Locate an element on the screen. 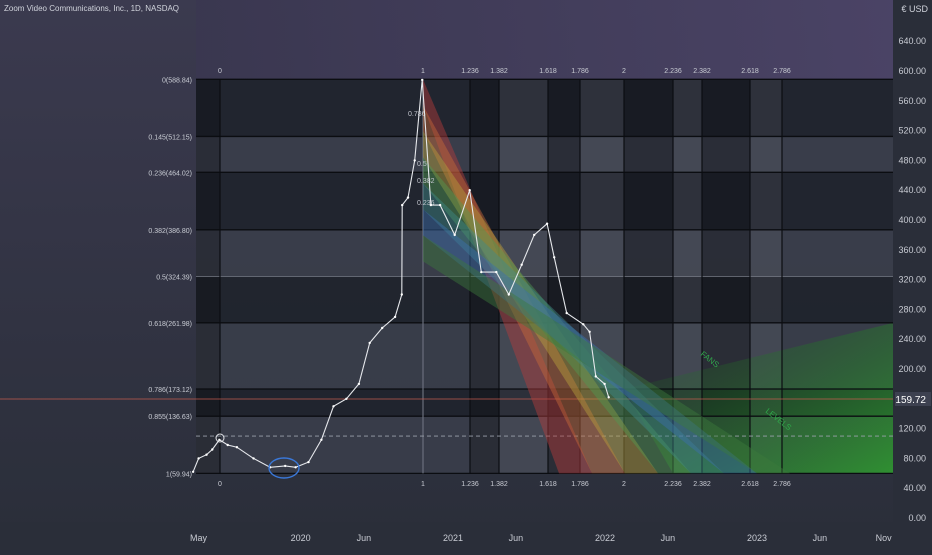  time-zone-label-top: 1.382 is located at coordinates (499, 71).